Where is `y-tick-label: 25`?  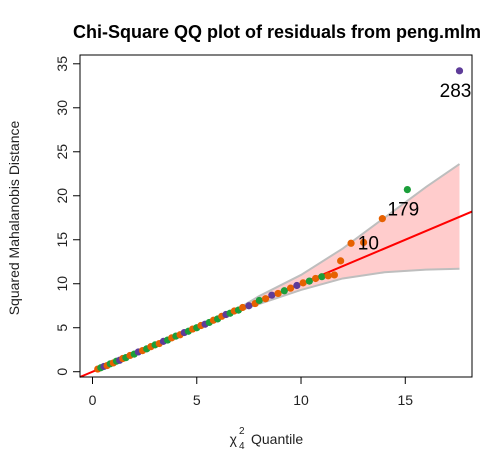
y-tick-label: 25 is located at coordinates (62, 152).